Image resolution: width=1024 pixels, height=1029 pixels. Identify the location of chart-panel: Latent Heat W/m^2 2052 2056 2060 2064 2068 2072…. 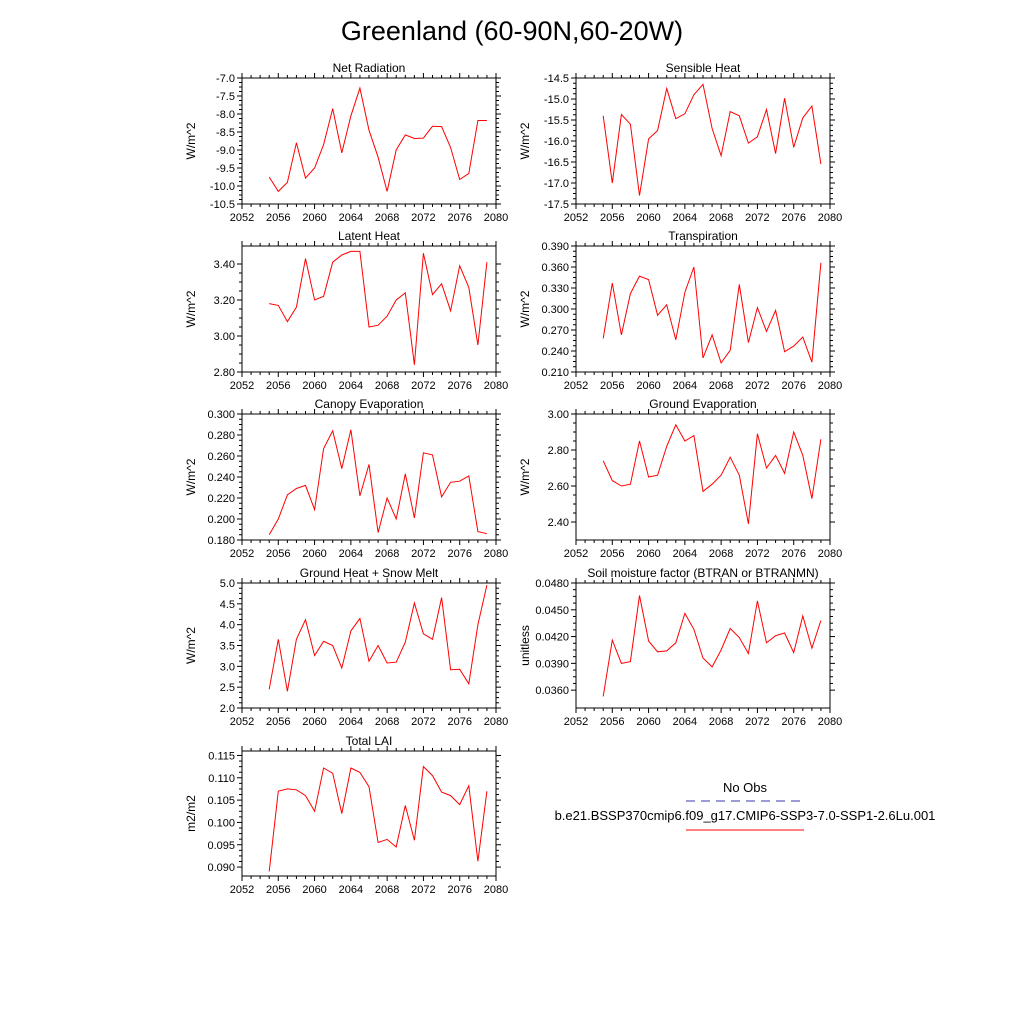
(346, 310).